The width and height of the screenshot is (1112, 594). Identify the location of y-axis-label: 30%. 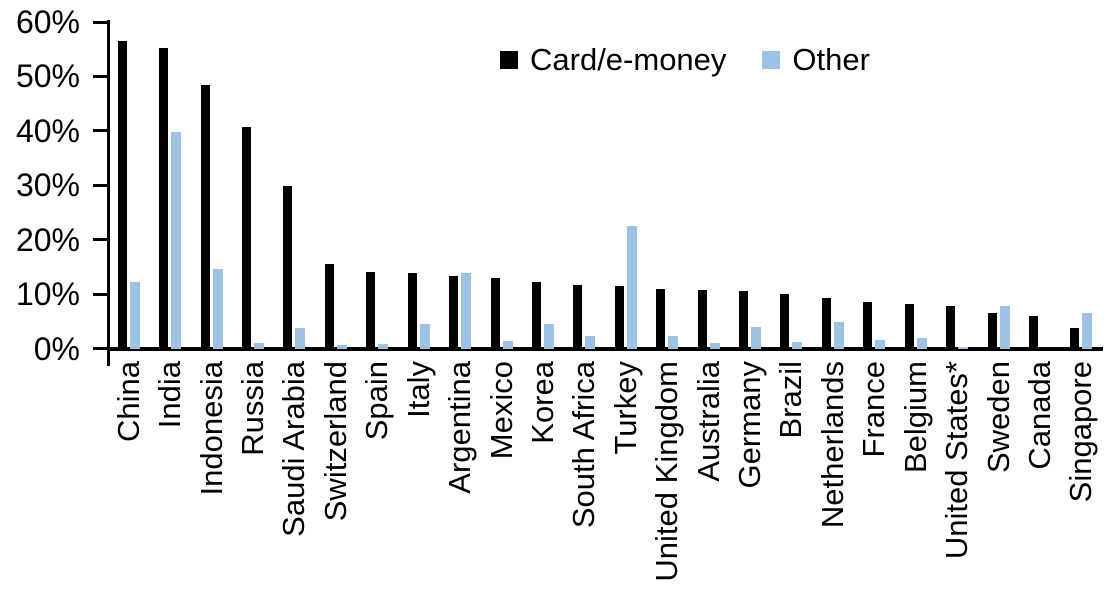
(47, 185).